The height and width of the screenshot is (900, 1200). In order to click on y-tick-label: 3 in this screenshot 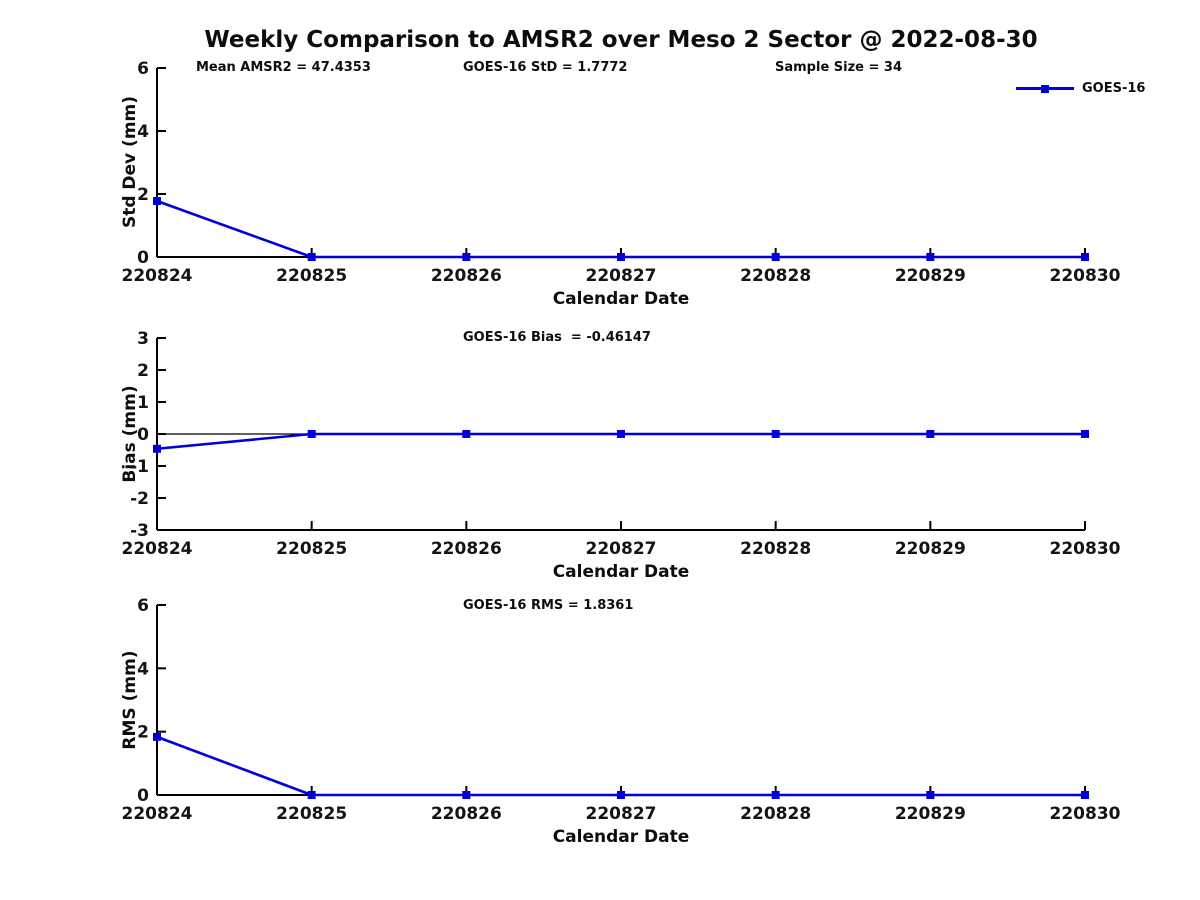, I will do `click(143, 339)`.